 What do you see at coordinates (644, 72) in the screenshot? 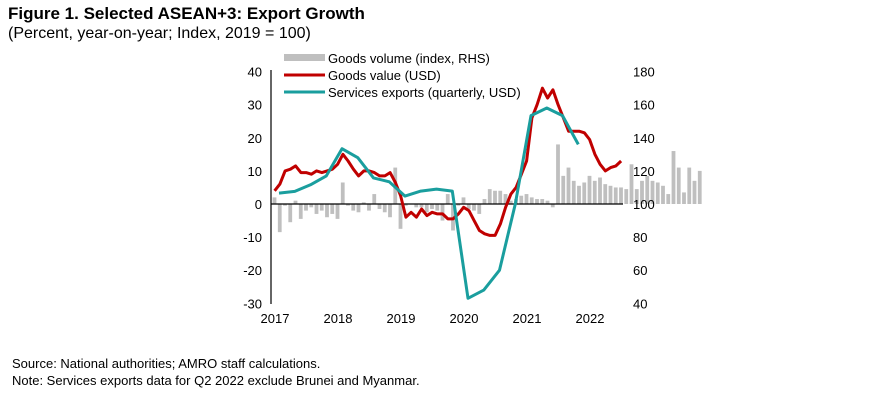
I see `y-right-tick-label: 180` at bounding box center [644, 72].